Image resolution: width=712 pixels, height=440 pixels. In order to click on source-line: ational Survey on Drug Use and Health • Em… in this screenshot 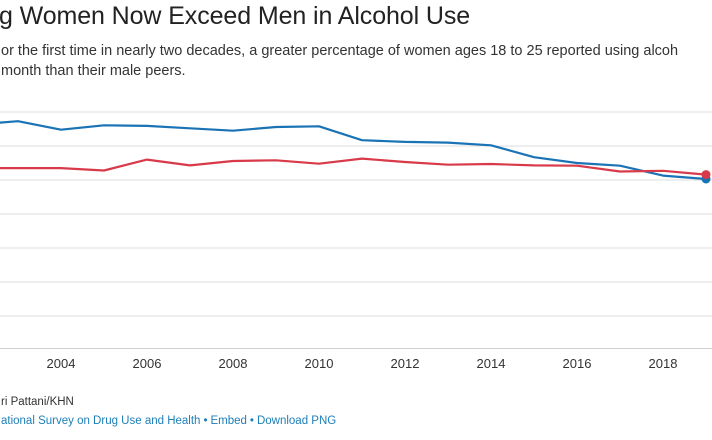, I will do `click(168, 421)`.